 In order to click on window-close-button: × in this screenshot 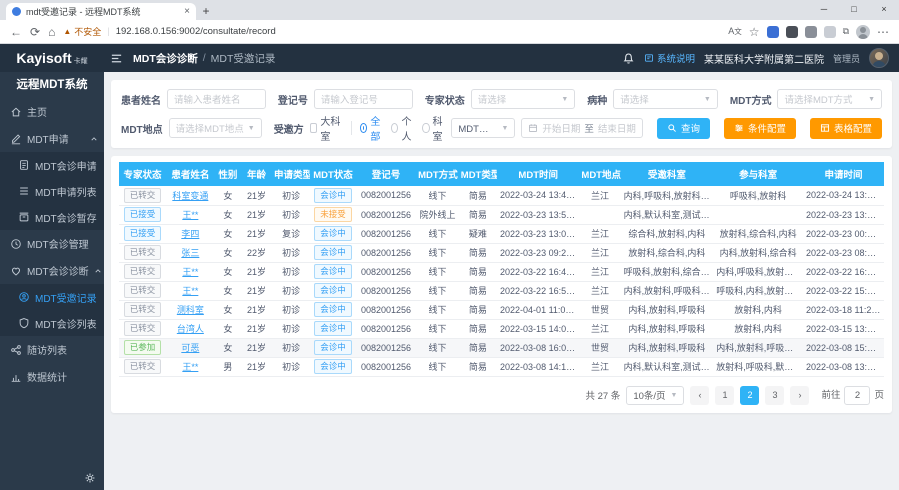, I will do `click(884, 9)`.